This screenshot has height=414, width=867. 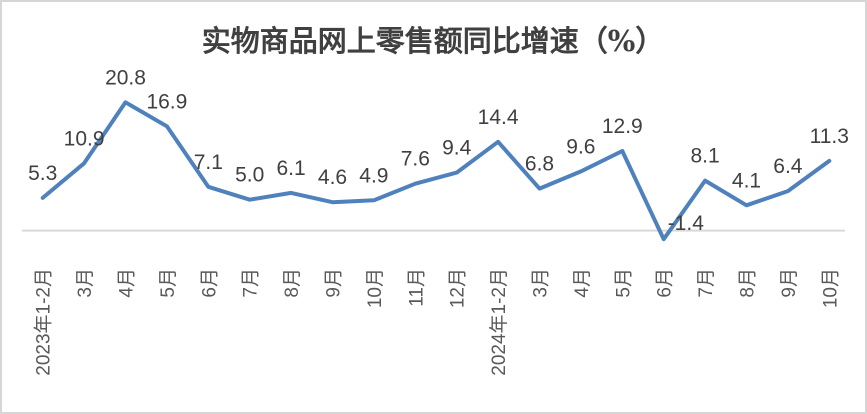 I want to click on data-label: 7.1, so click(x=208, y=162).